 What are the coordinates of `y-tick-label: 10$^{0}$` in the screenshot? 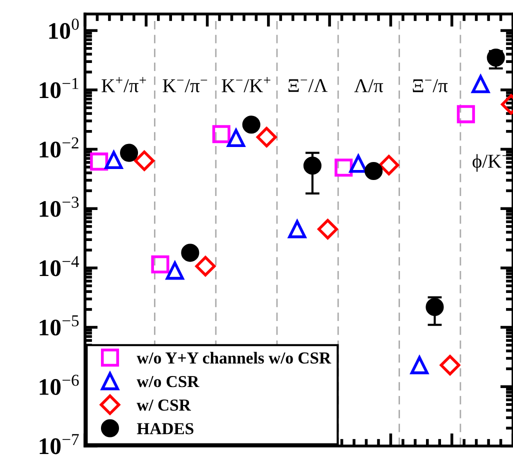 It's located at (64, 28).